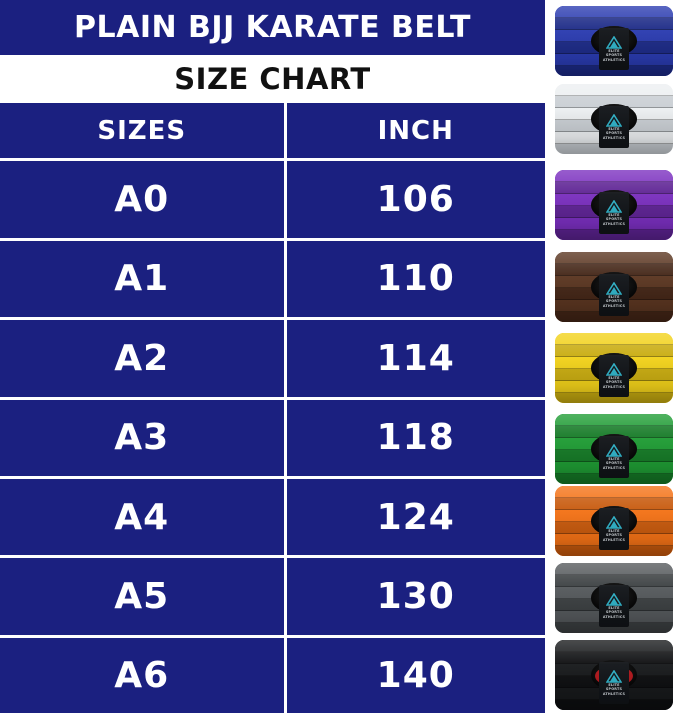 This screenshot has height=713, width=679. What do you see at coordinates (415, 518) in the screenshot?
I see `cell-inch: 124` at bounding box center [415, 518].